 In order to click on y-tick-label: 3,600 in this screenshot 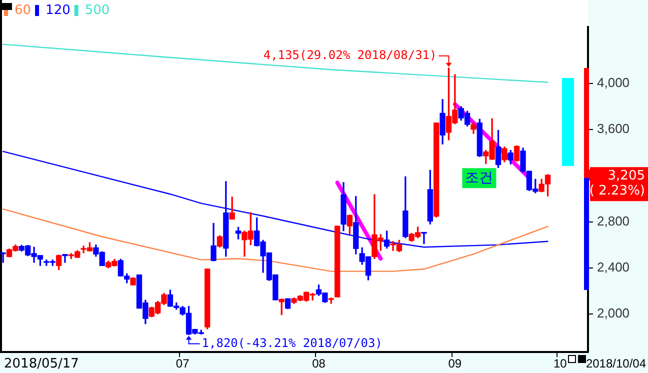, I will do `click(613, 128)`.